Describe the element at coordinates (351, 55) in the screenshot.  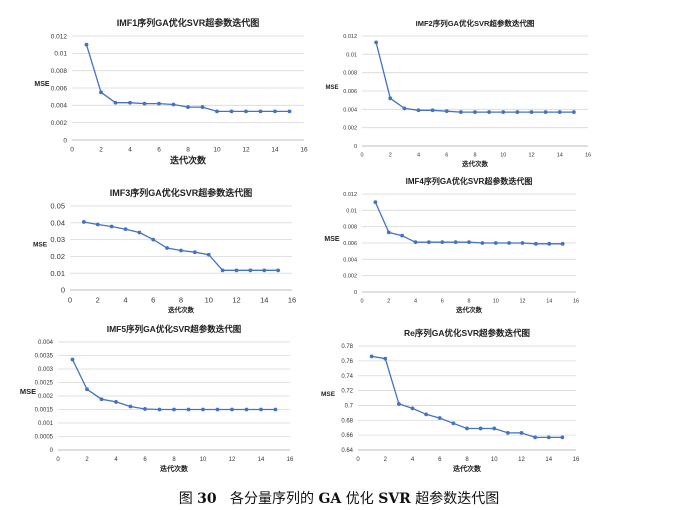
I see `imf2-ytick-label: 0.01` at that location.